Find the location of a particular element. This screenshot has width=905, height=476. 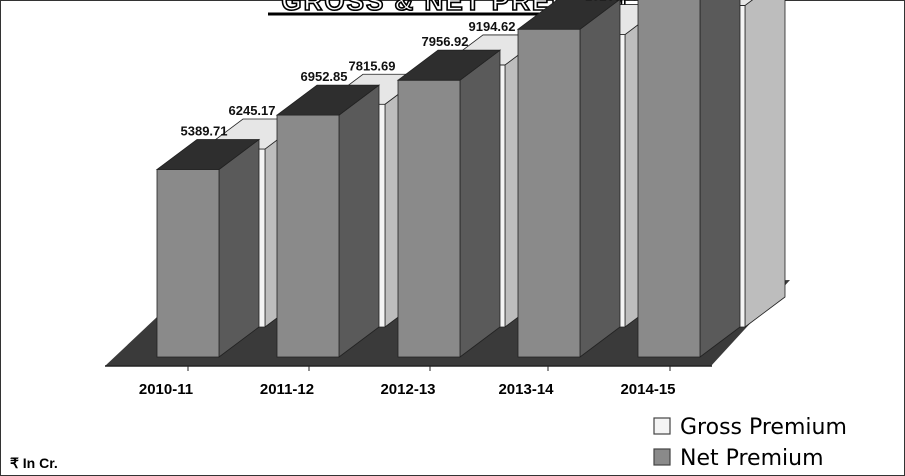

legend-swatch-gross is located at coordinates (662, 426).